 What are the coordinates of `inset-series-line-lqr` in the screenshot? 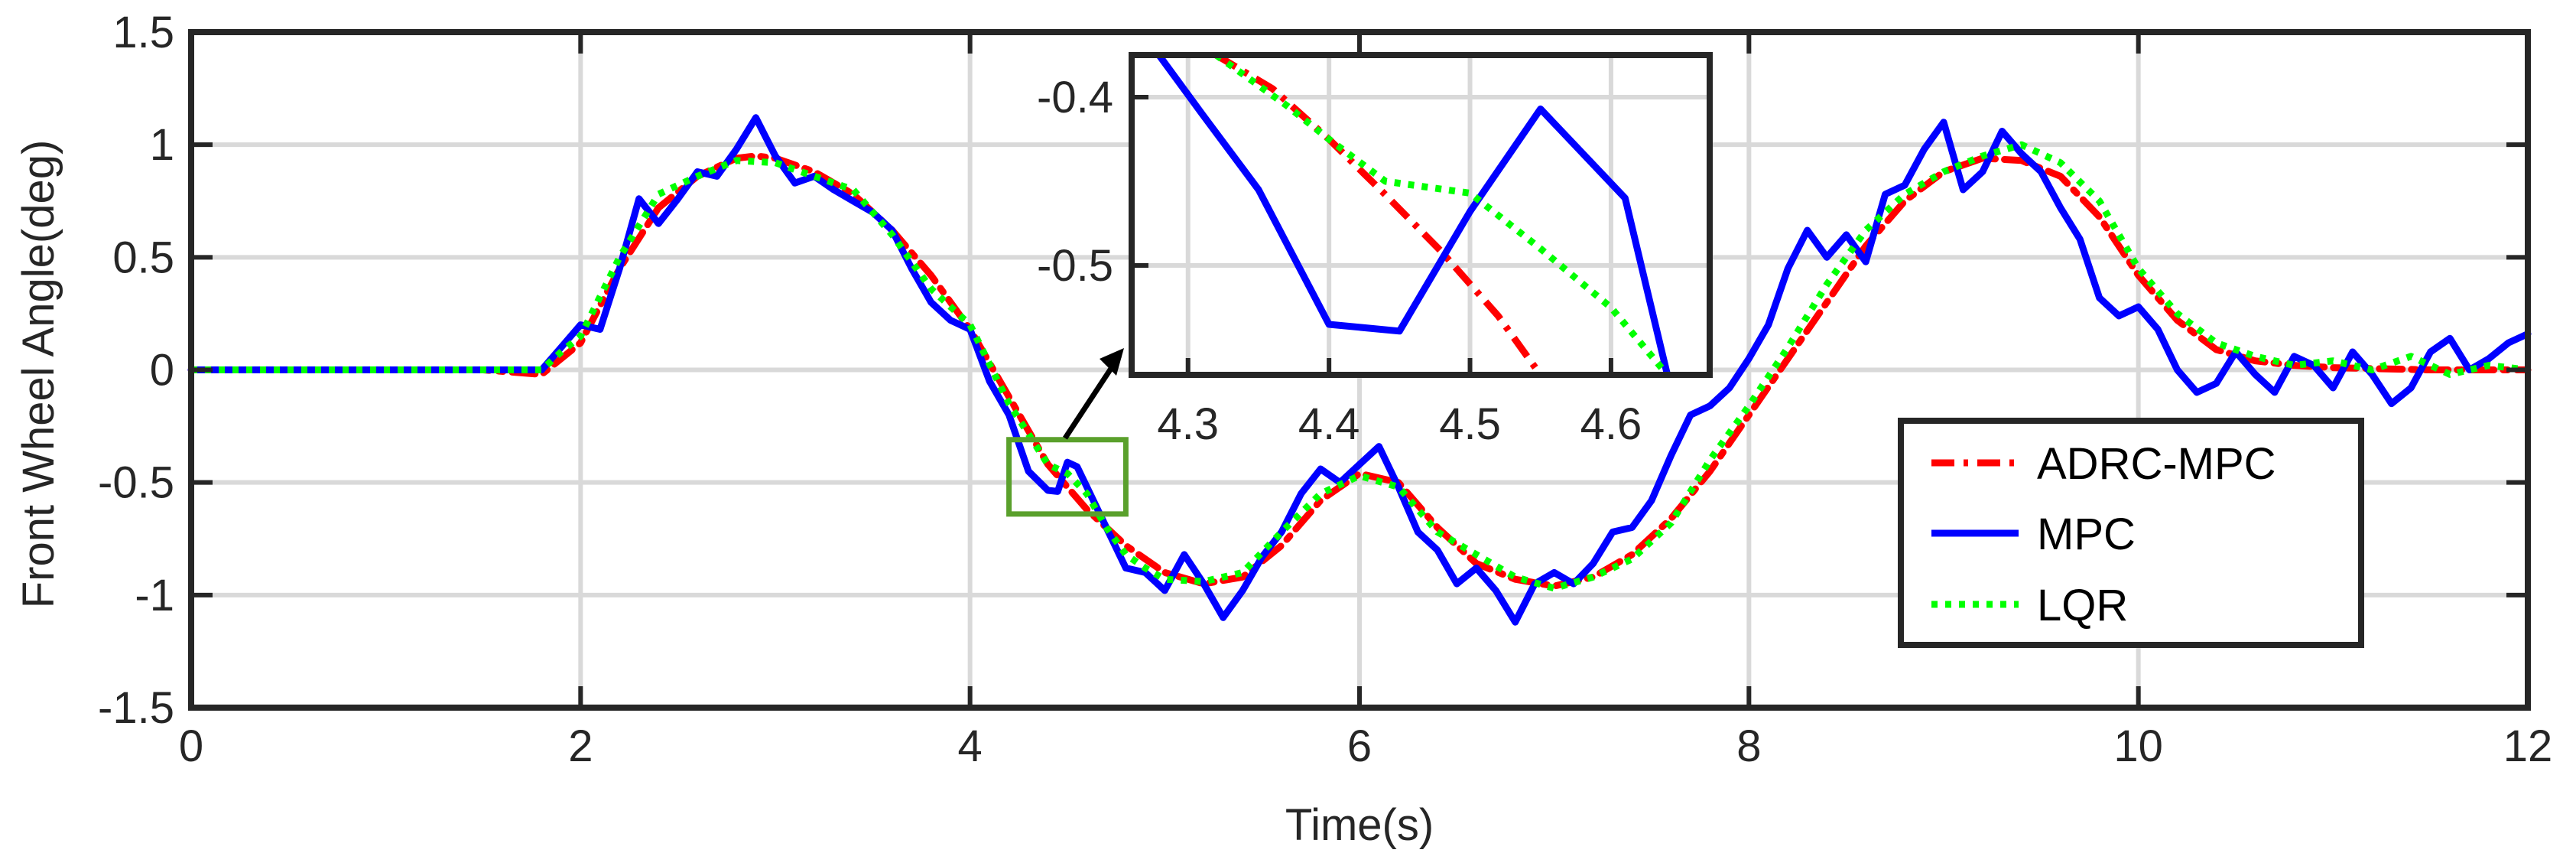 It's located at (1442, 215).